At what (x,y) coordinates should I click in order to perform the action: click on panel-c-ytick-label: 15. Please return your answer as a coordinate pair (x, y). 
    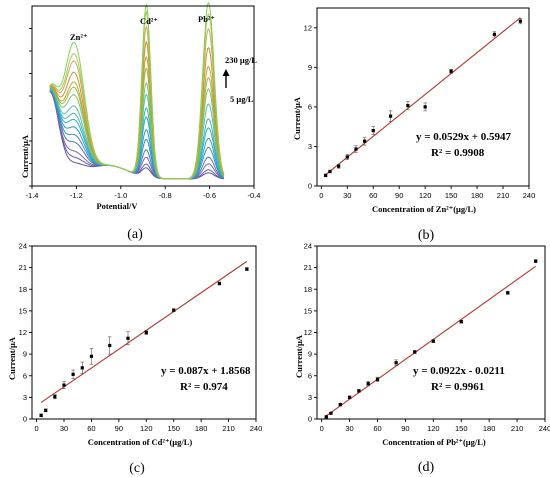
    Looking at the image, I should click on (23, 310).